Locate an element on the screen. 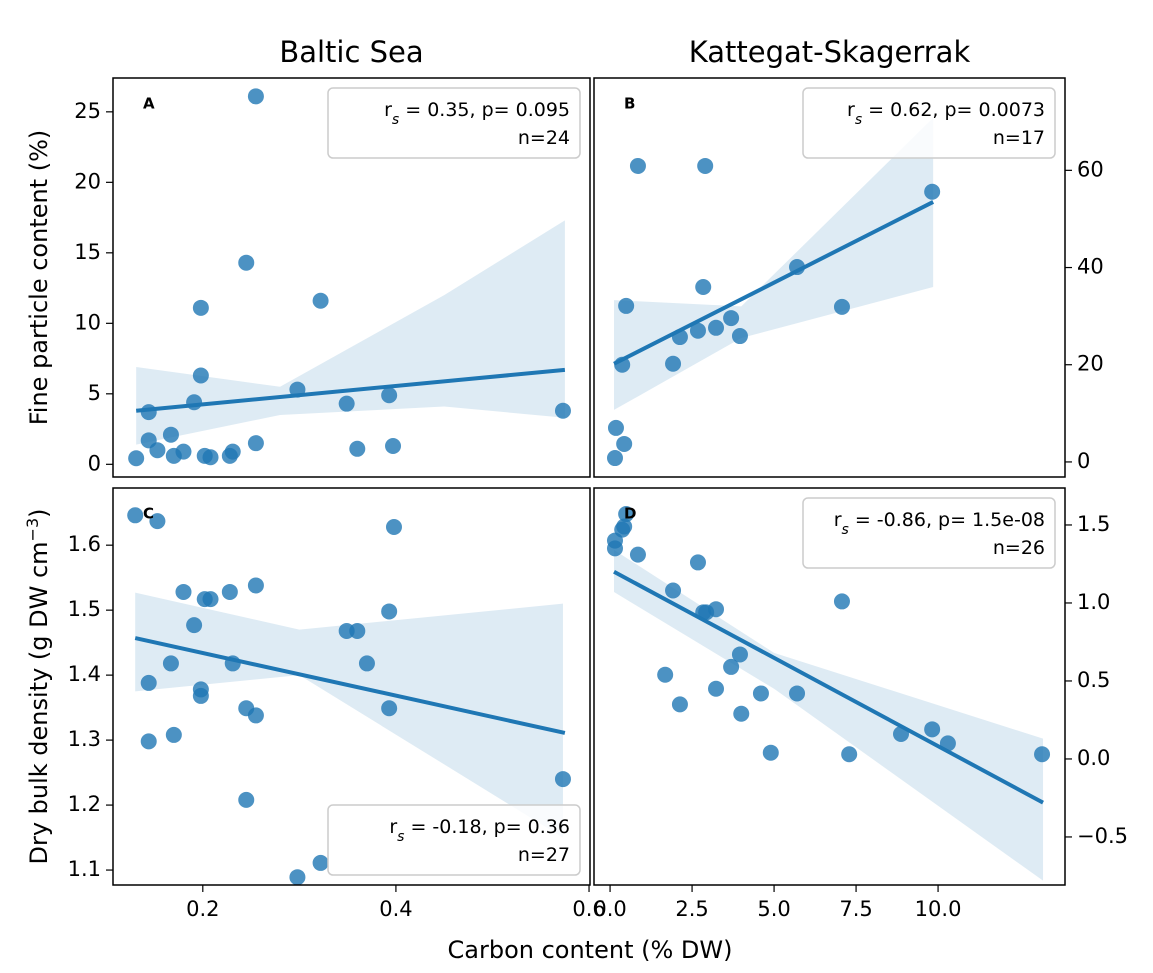 This screenshot has height=973, width=1153. annotation-text: = -0.18, p= 0.36 is located at coordinates (487, 827).